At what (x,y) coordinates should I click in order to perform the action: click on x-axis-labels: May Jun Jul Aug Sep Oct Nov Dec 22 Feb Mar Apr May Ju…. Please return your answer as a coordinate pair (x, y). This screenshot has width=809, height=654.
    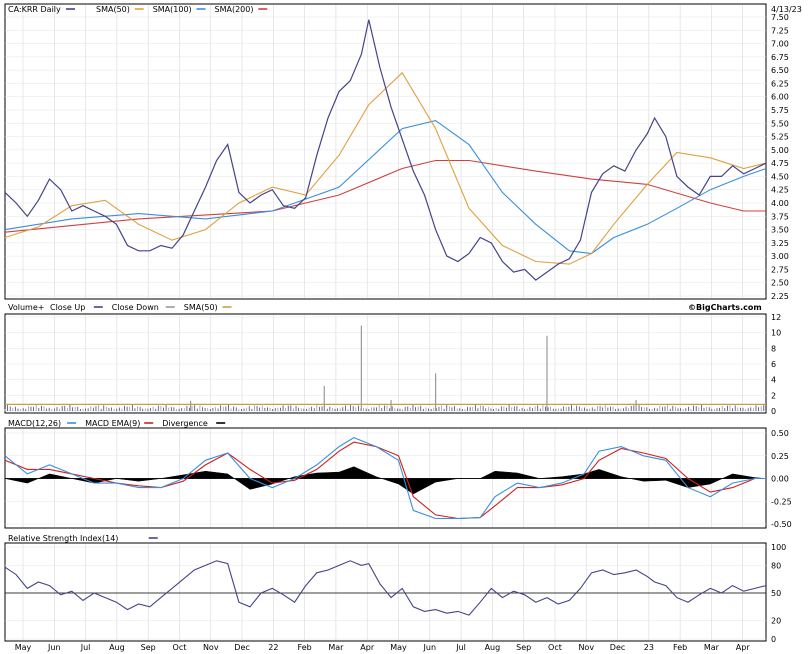
    Looking at the image, I should click on (383, 647).